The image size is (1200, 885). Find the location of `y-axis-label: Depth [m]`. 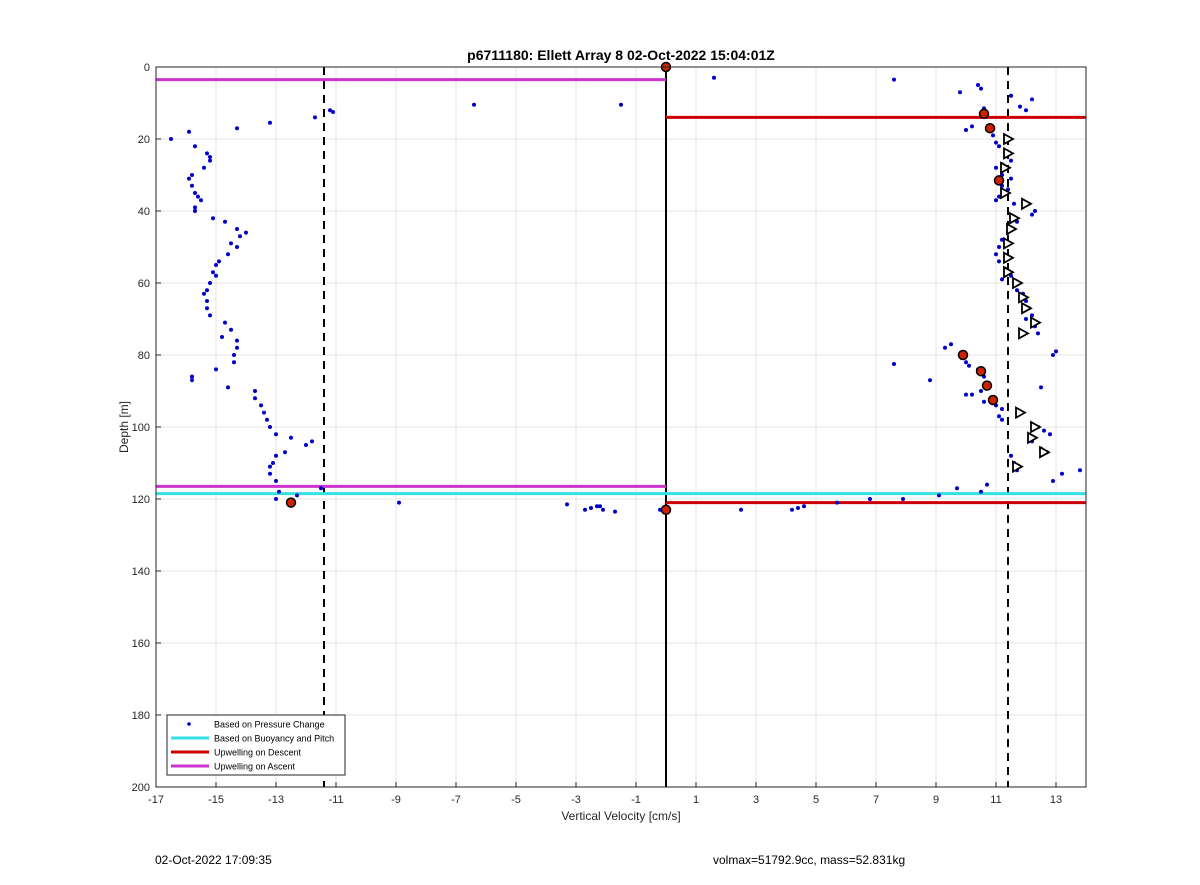

y-axis-label: Depth [m] is located at coordinates (124, 427).